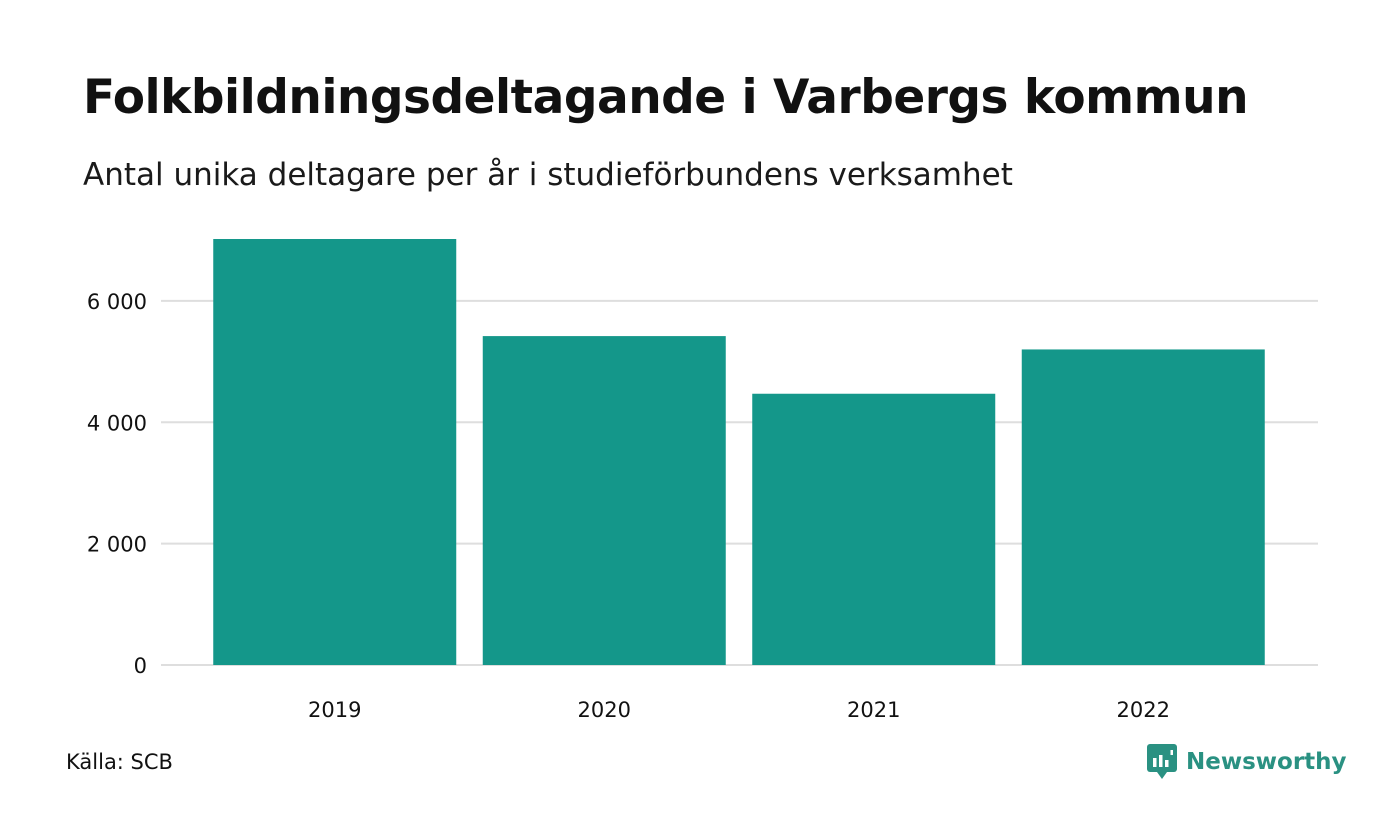  Describe the element at coordinates (140, 666) in the screenshot. I see `y-tick-label: 0` at that location.